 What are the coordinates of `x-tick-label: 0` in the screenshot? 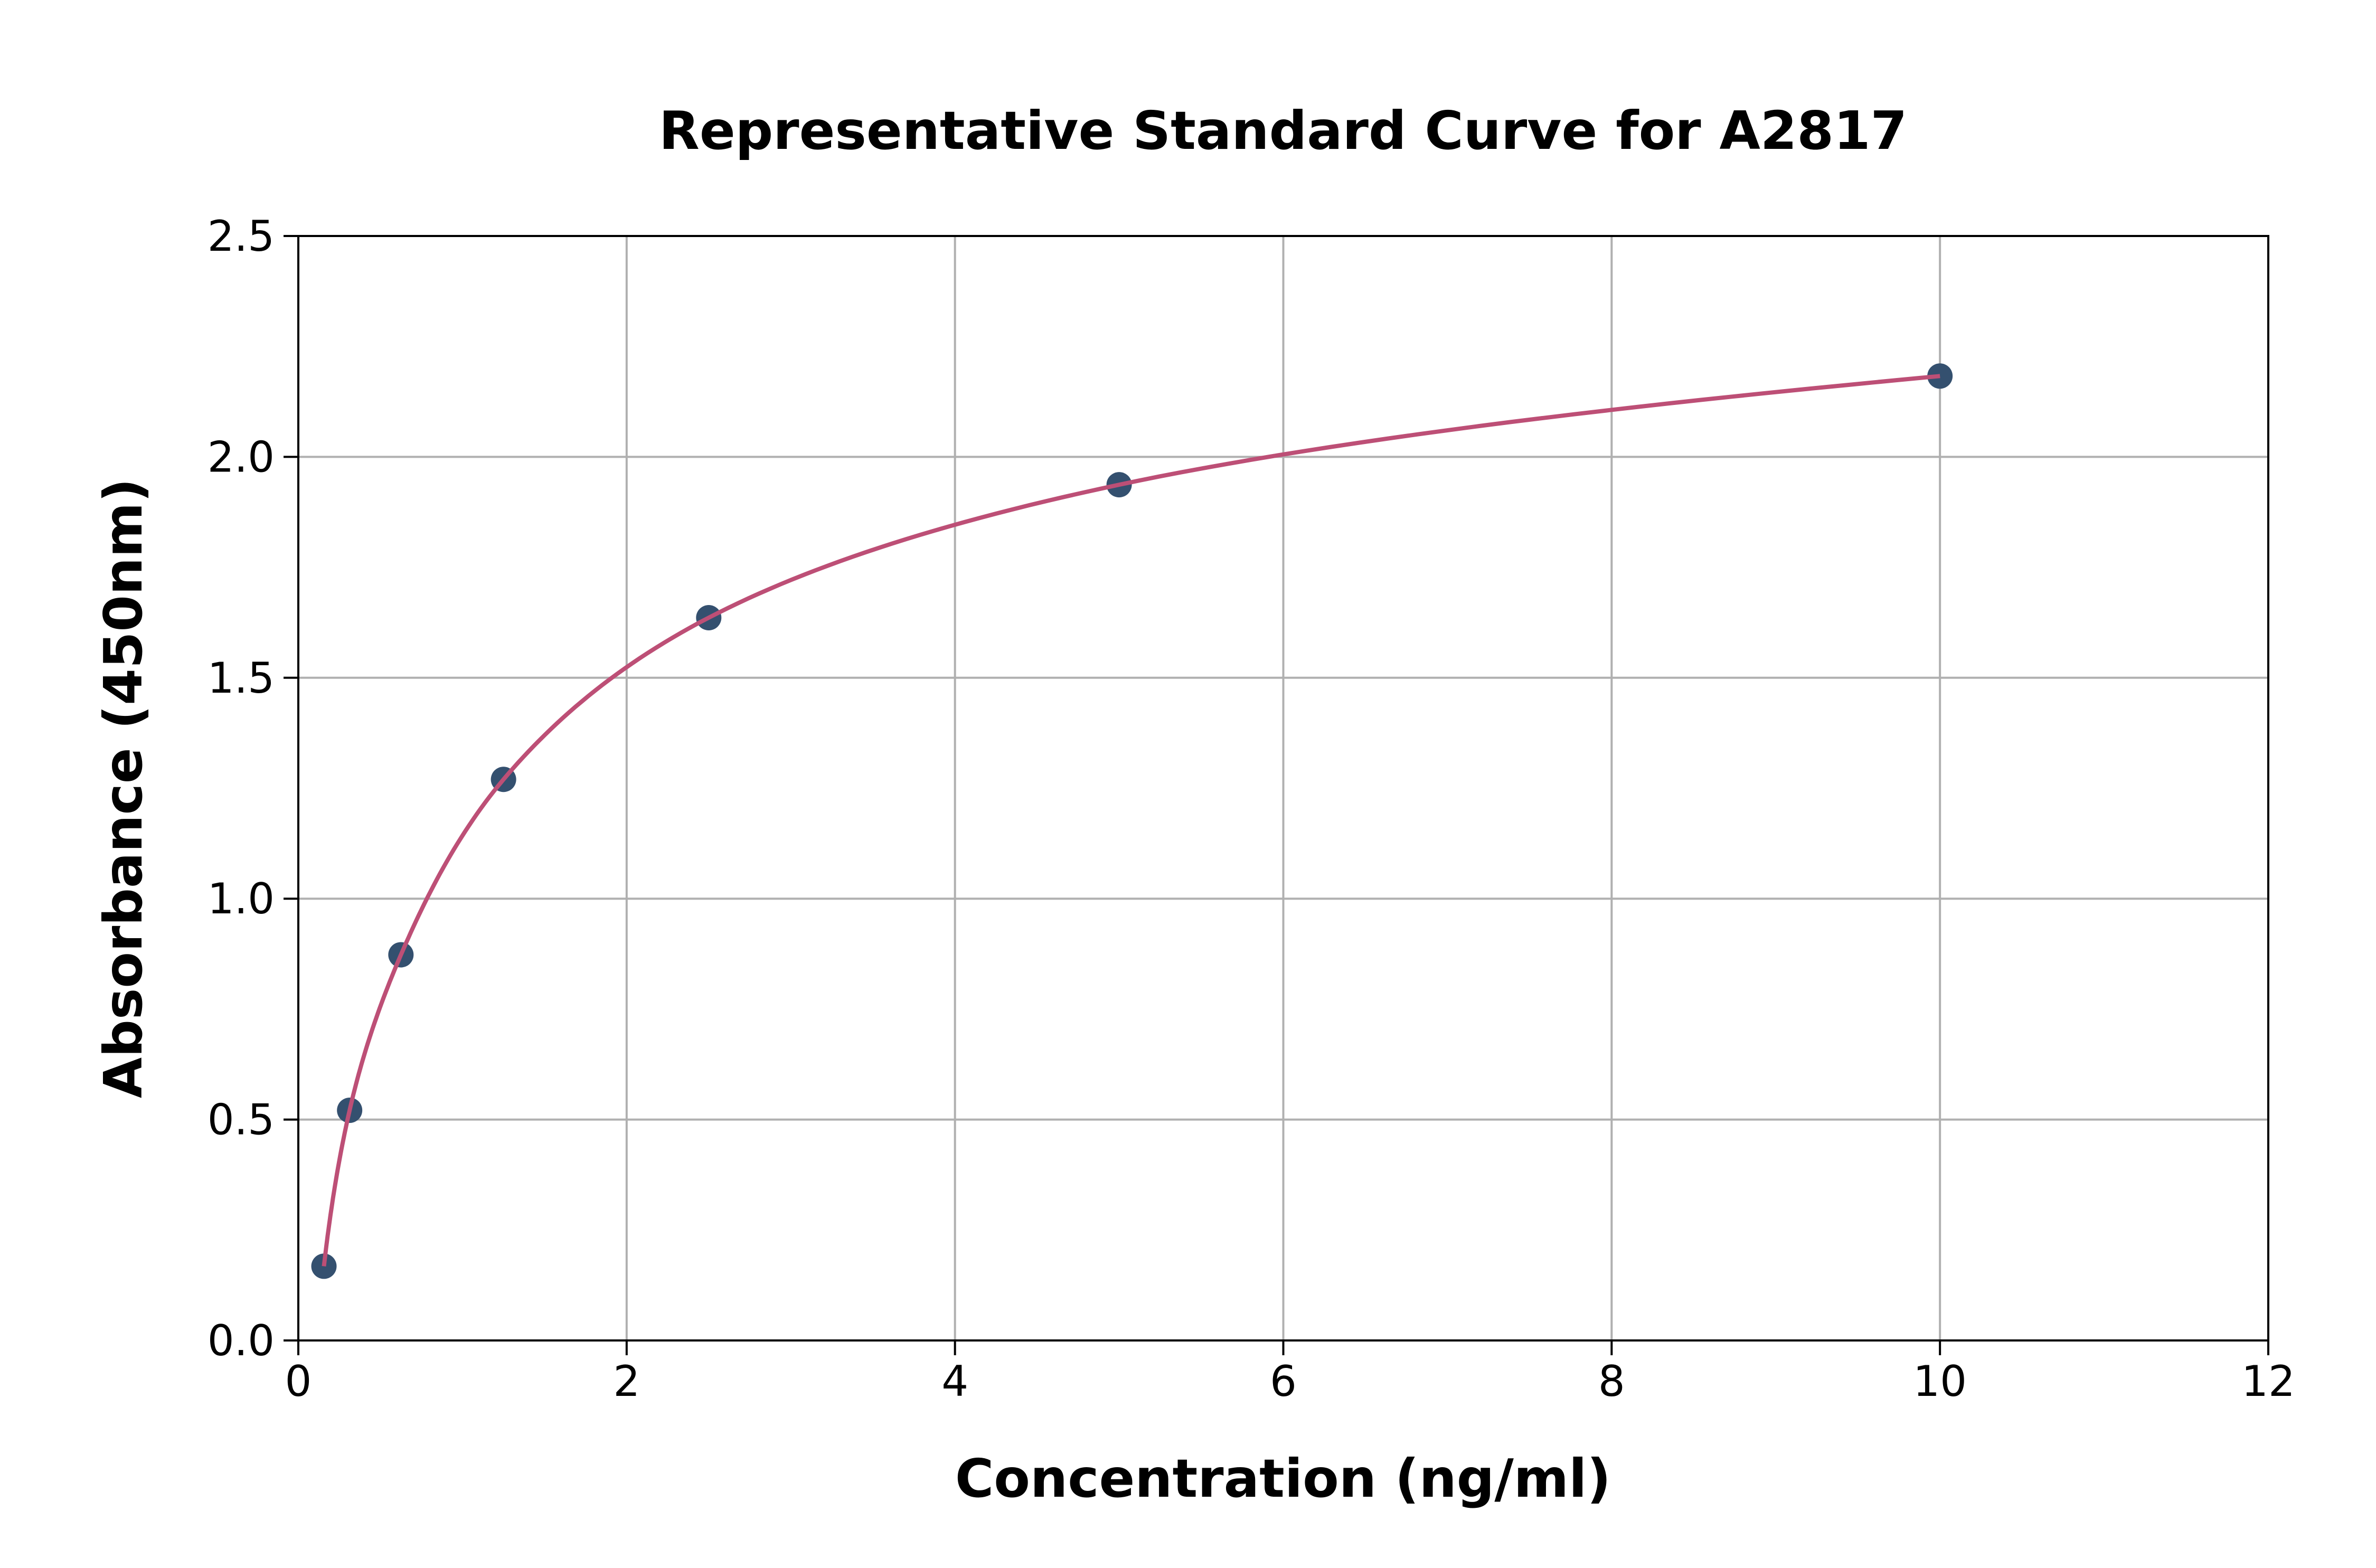 It's located at (299, 1382).